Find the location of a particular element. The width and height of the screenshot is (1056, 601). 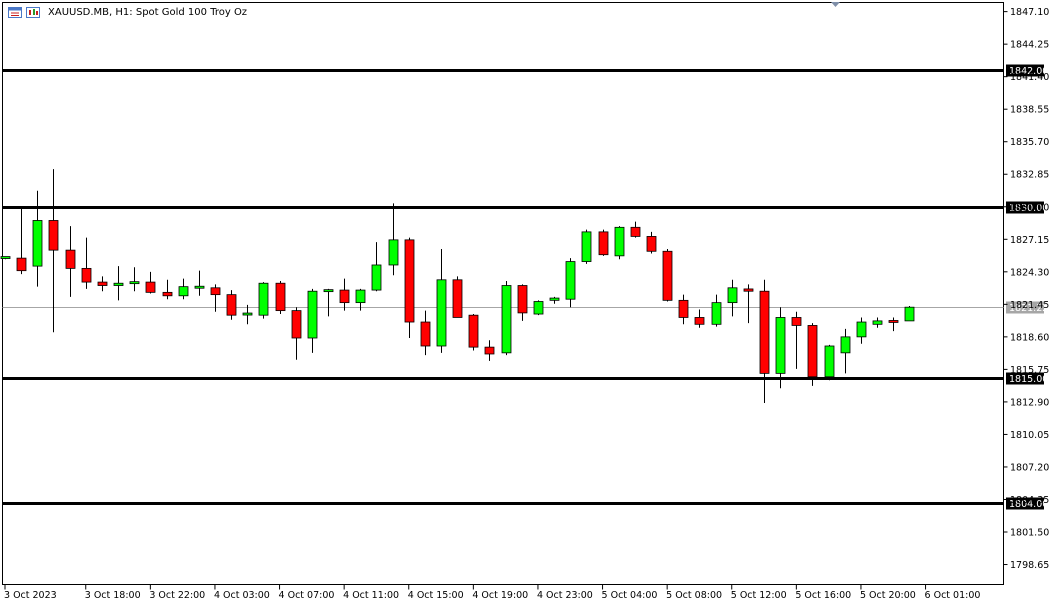

price-tick-label: 1835.70 is located at coordinates (1029, 142).